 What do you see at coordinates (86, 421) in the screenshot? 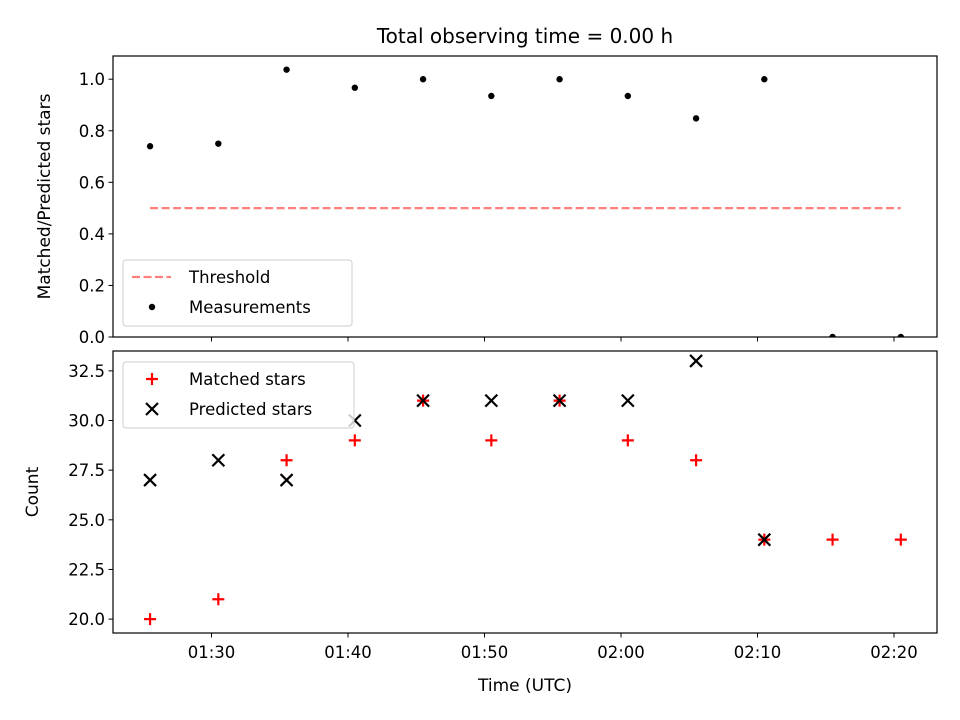
I see `y-tick-label: 30.0` at bounding box center [86, 421].